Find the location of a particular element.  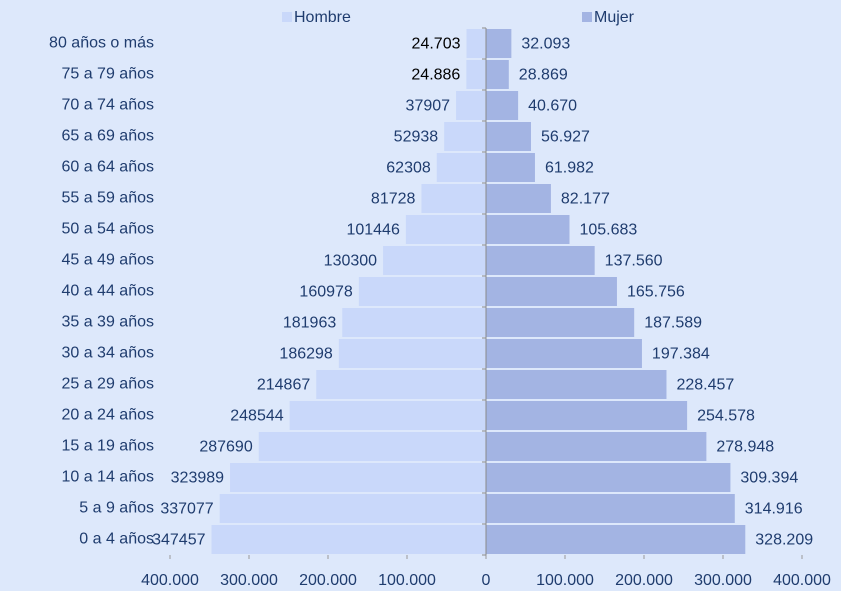

value-label: 197.384 is located at coordinates (681, 354).